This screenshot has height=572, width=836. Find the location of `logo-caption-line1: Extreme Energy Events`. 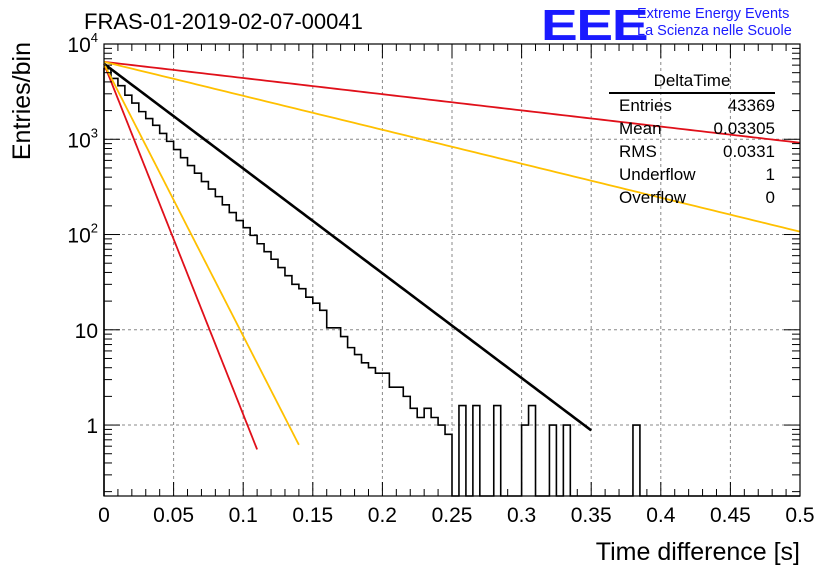

logo-caption-line1: Extreme Energy Events is located at coordinates (713, 14).